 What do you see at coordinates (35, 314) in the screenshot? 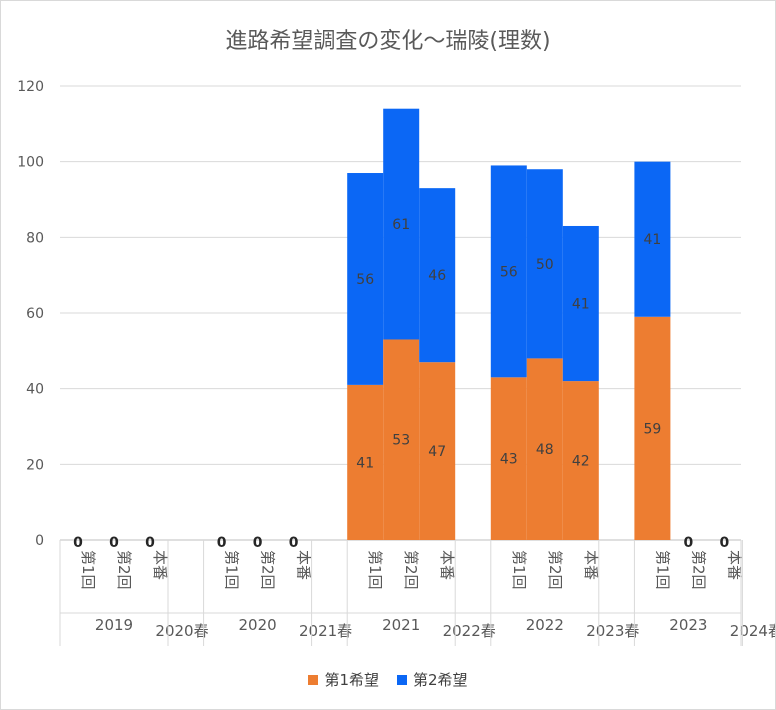
I see `y-tick-label: 60` at bounding box center [35, 314].